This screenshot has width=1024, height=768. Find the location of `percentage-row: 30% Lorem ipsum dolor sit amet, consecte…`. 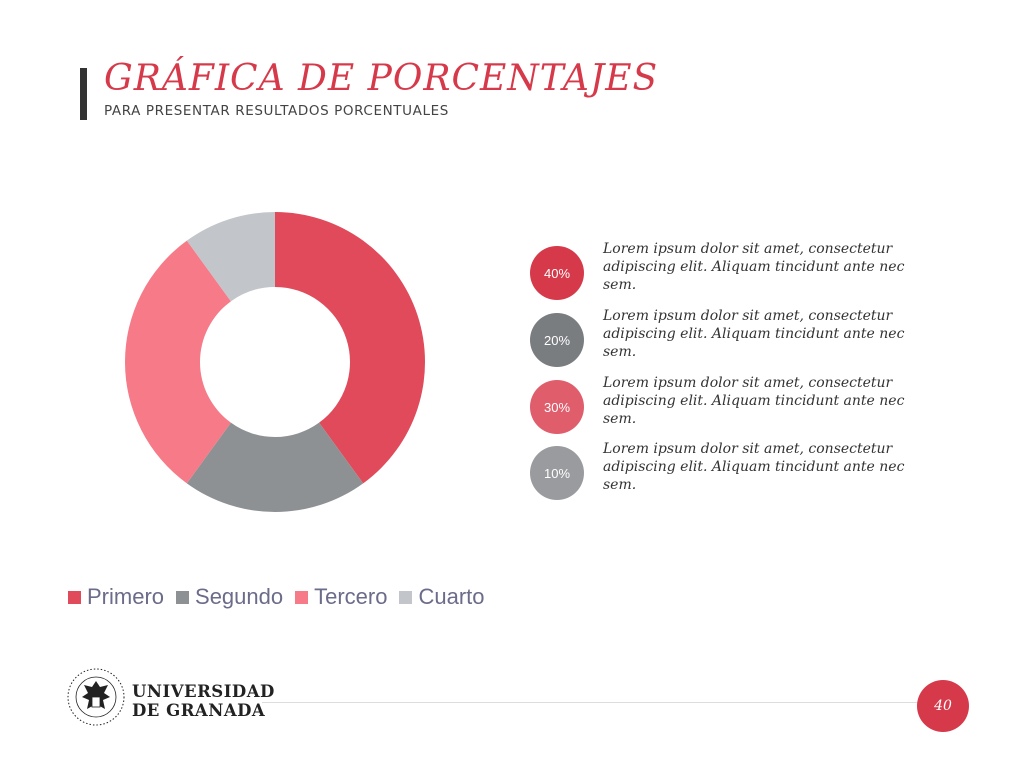

percentage-row: 30% Lorem ipsum dolor sit amet, consecte… is located at coordinates (730, 407).